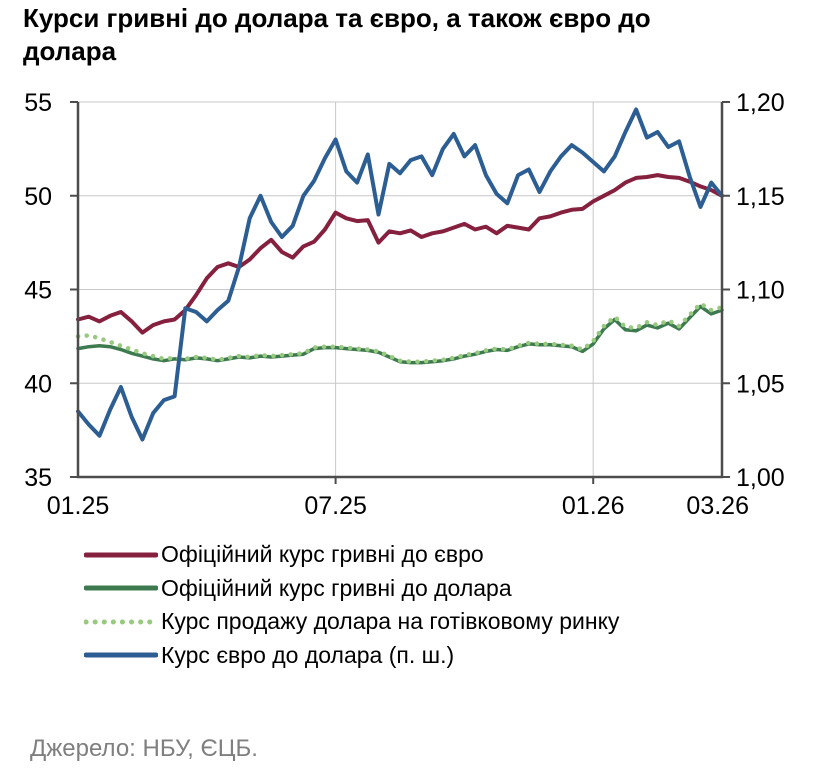 The image size is (822, 774). Describe the element at coordinates (335, 506) in the screenshot. I see `x-axis-tick-label: 07.25` at that location.